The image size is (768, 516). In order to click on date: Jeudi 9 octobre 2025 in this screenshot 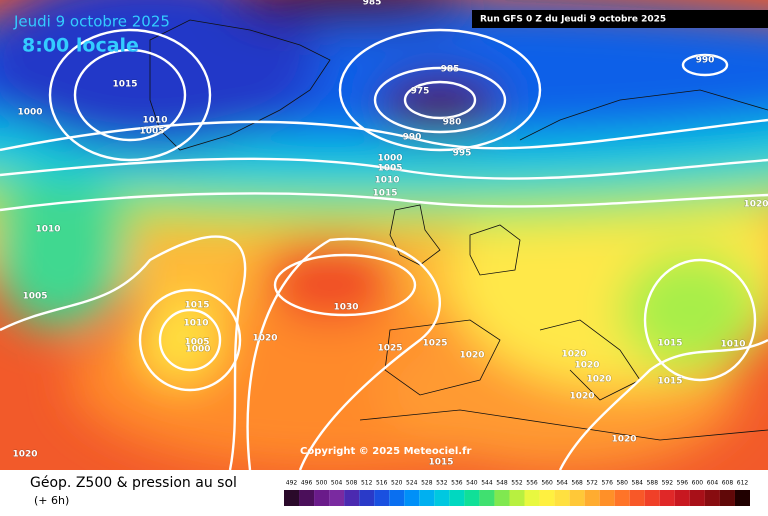, I will do `click(91, 22)`.